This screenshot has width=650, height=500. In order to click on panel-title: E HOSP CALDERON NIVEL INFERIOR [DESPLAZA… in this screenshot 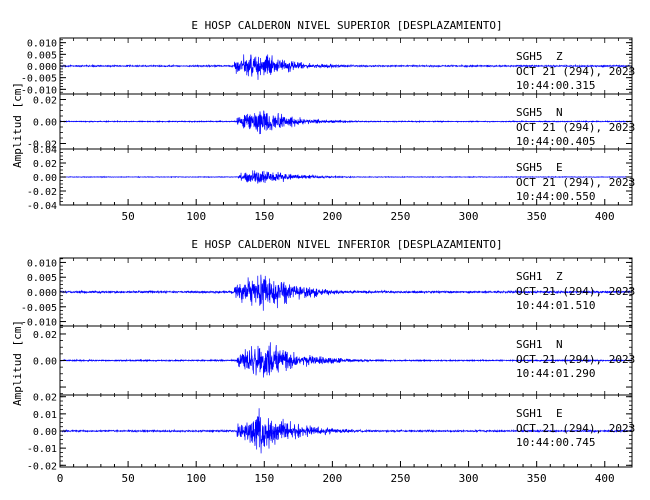, I will do `click(346, 244)`.